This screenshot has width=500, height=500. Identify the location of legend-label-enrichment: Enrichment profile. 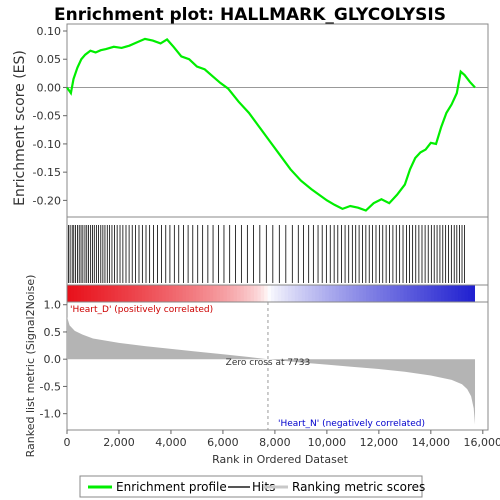
(171, 487).